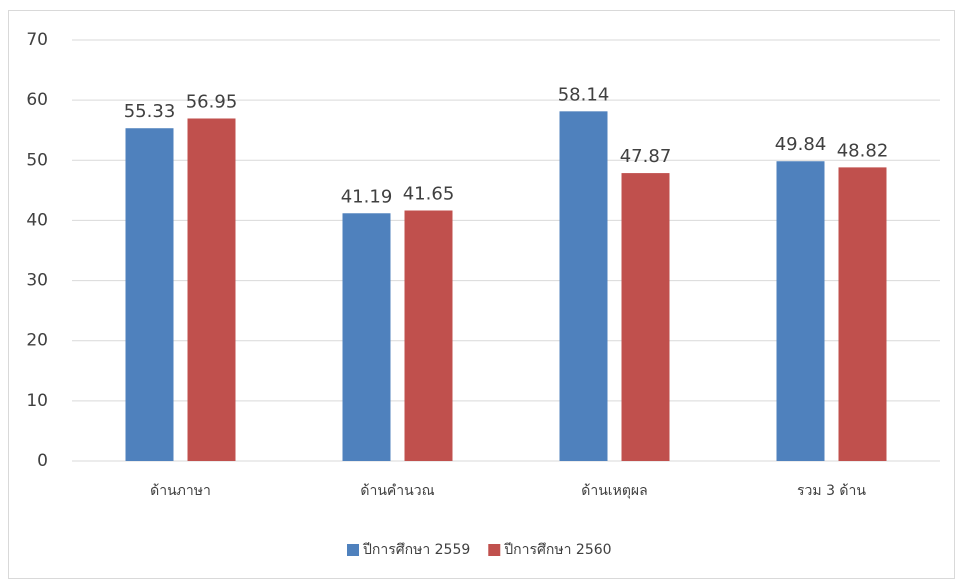  I want to click on x-tick-label: ด้านคำนวณ, so click(397, 491).